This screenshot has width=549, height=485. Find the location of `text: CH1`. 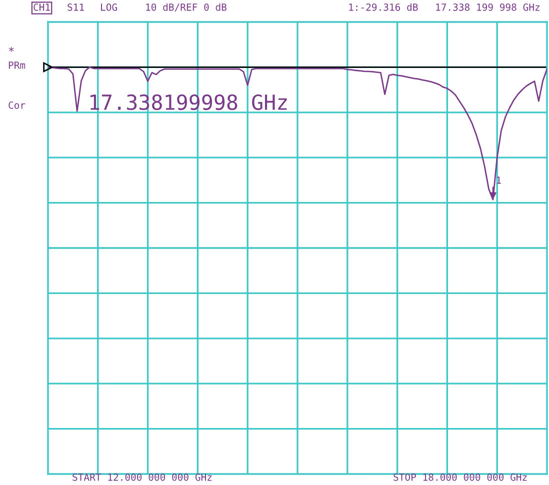

text: CH1 is located at coordinates (42, 7).